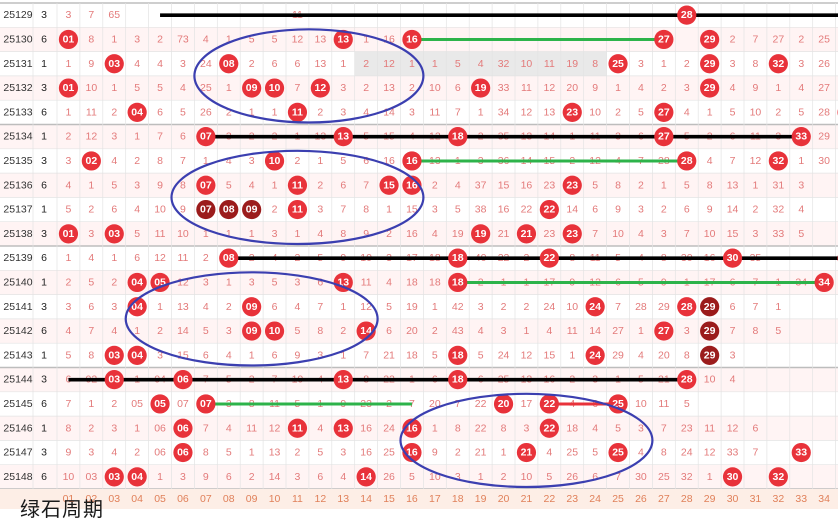  What do you see at coordinates (779, 185) in the screenshot?
I see `miss-count: 31` at bounding box center [779, 185].